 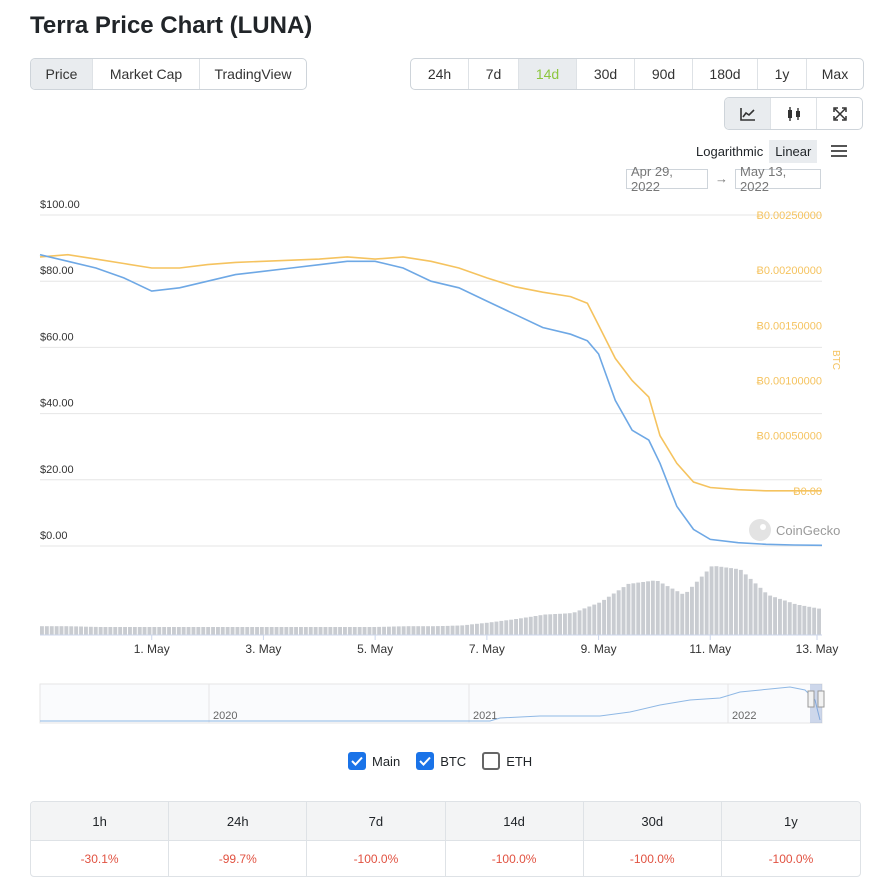 I want to click on range-tab-14d: 14d, so click(x=548, y=74).